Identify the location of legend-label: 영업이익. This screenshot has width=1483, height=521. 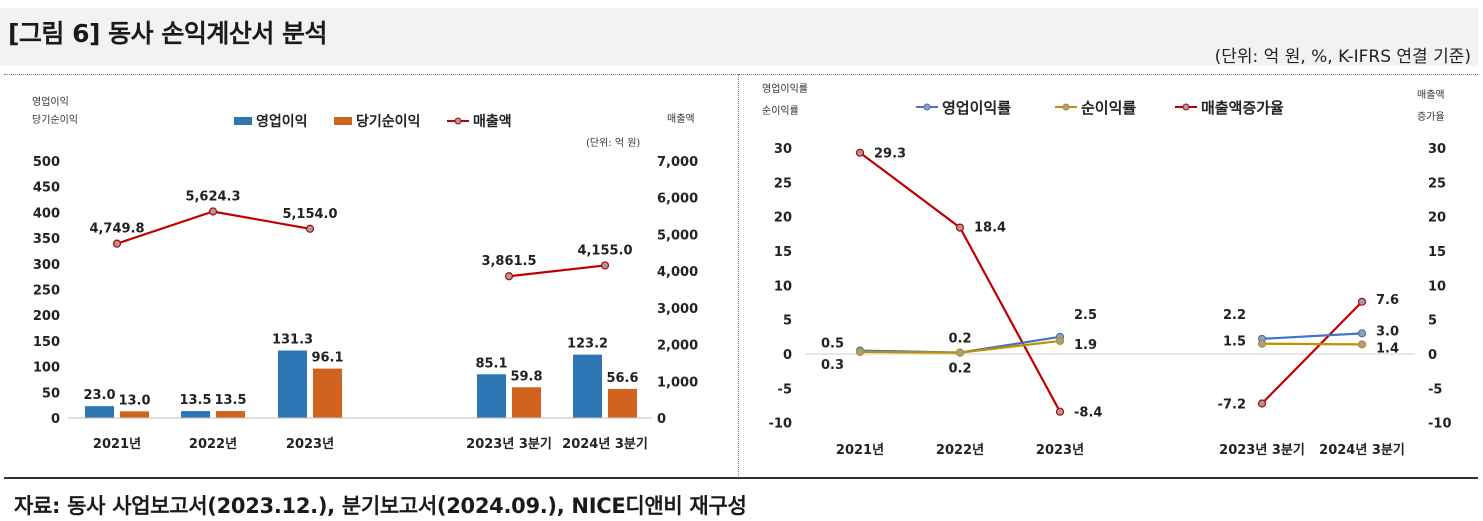
(282, 121).